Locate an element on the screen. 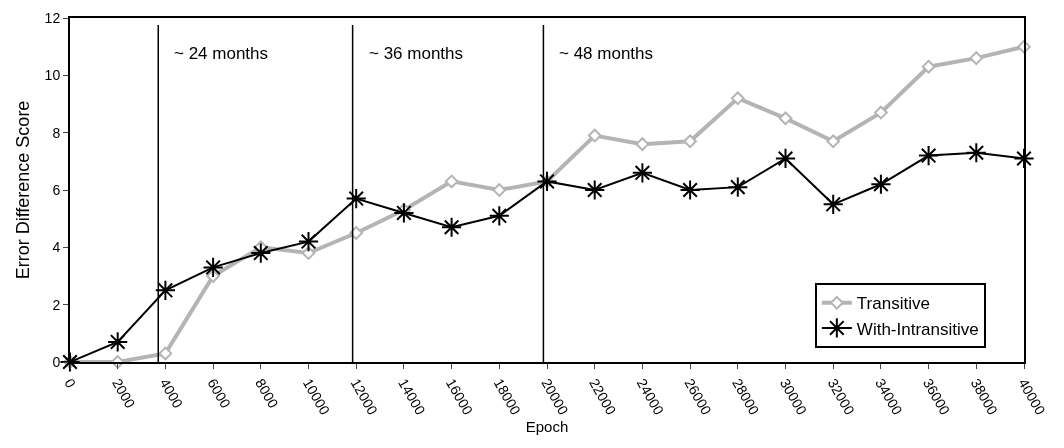 The height and width of the screenshot is (448, 1064). y-tick-label: 10 is located at coordinates (52, 75).